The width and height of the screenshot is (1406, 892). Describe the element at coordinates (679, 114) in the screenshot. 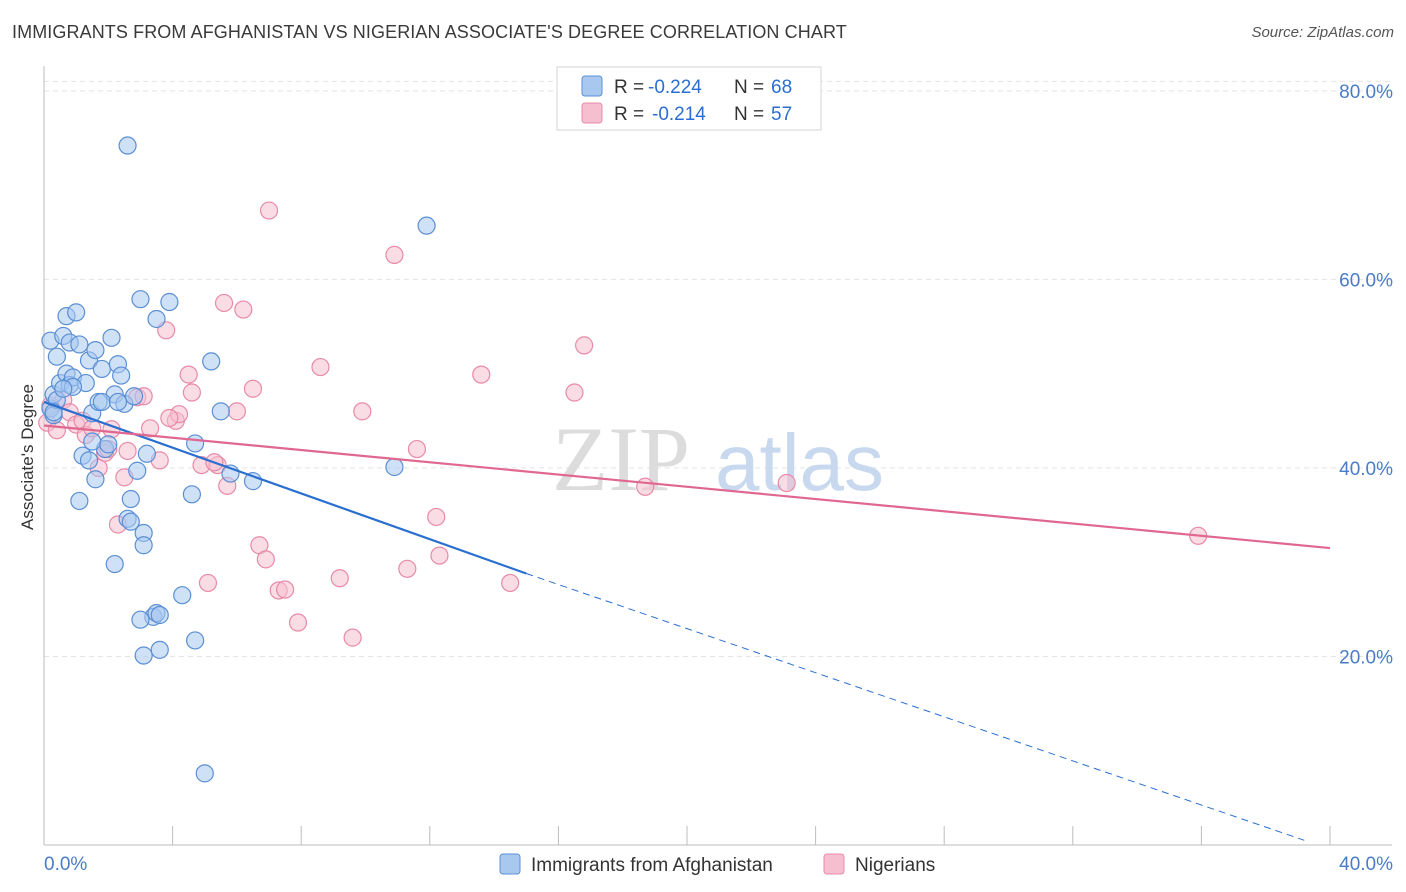

I see `legend-r-value-2: -0.214` at that location.